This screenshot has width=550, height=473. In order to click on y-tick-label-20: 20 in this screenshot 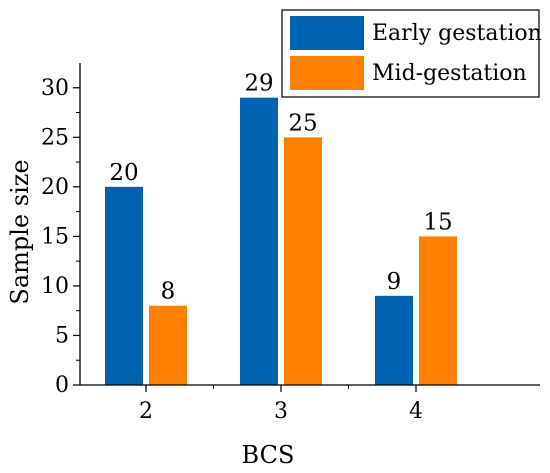, I will do `click(55, 187)`.